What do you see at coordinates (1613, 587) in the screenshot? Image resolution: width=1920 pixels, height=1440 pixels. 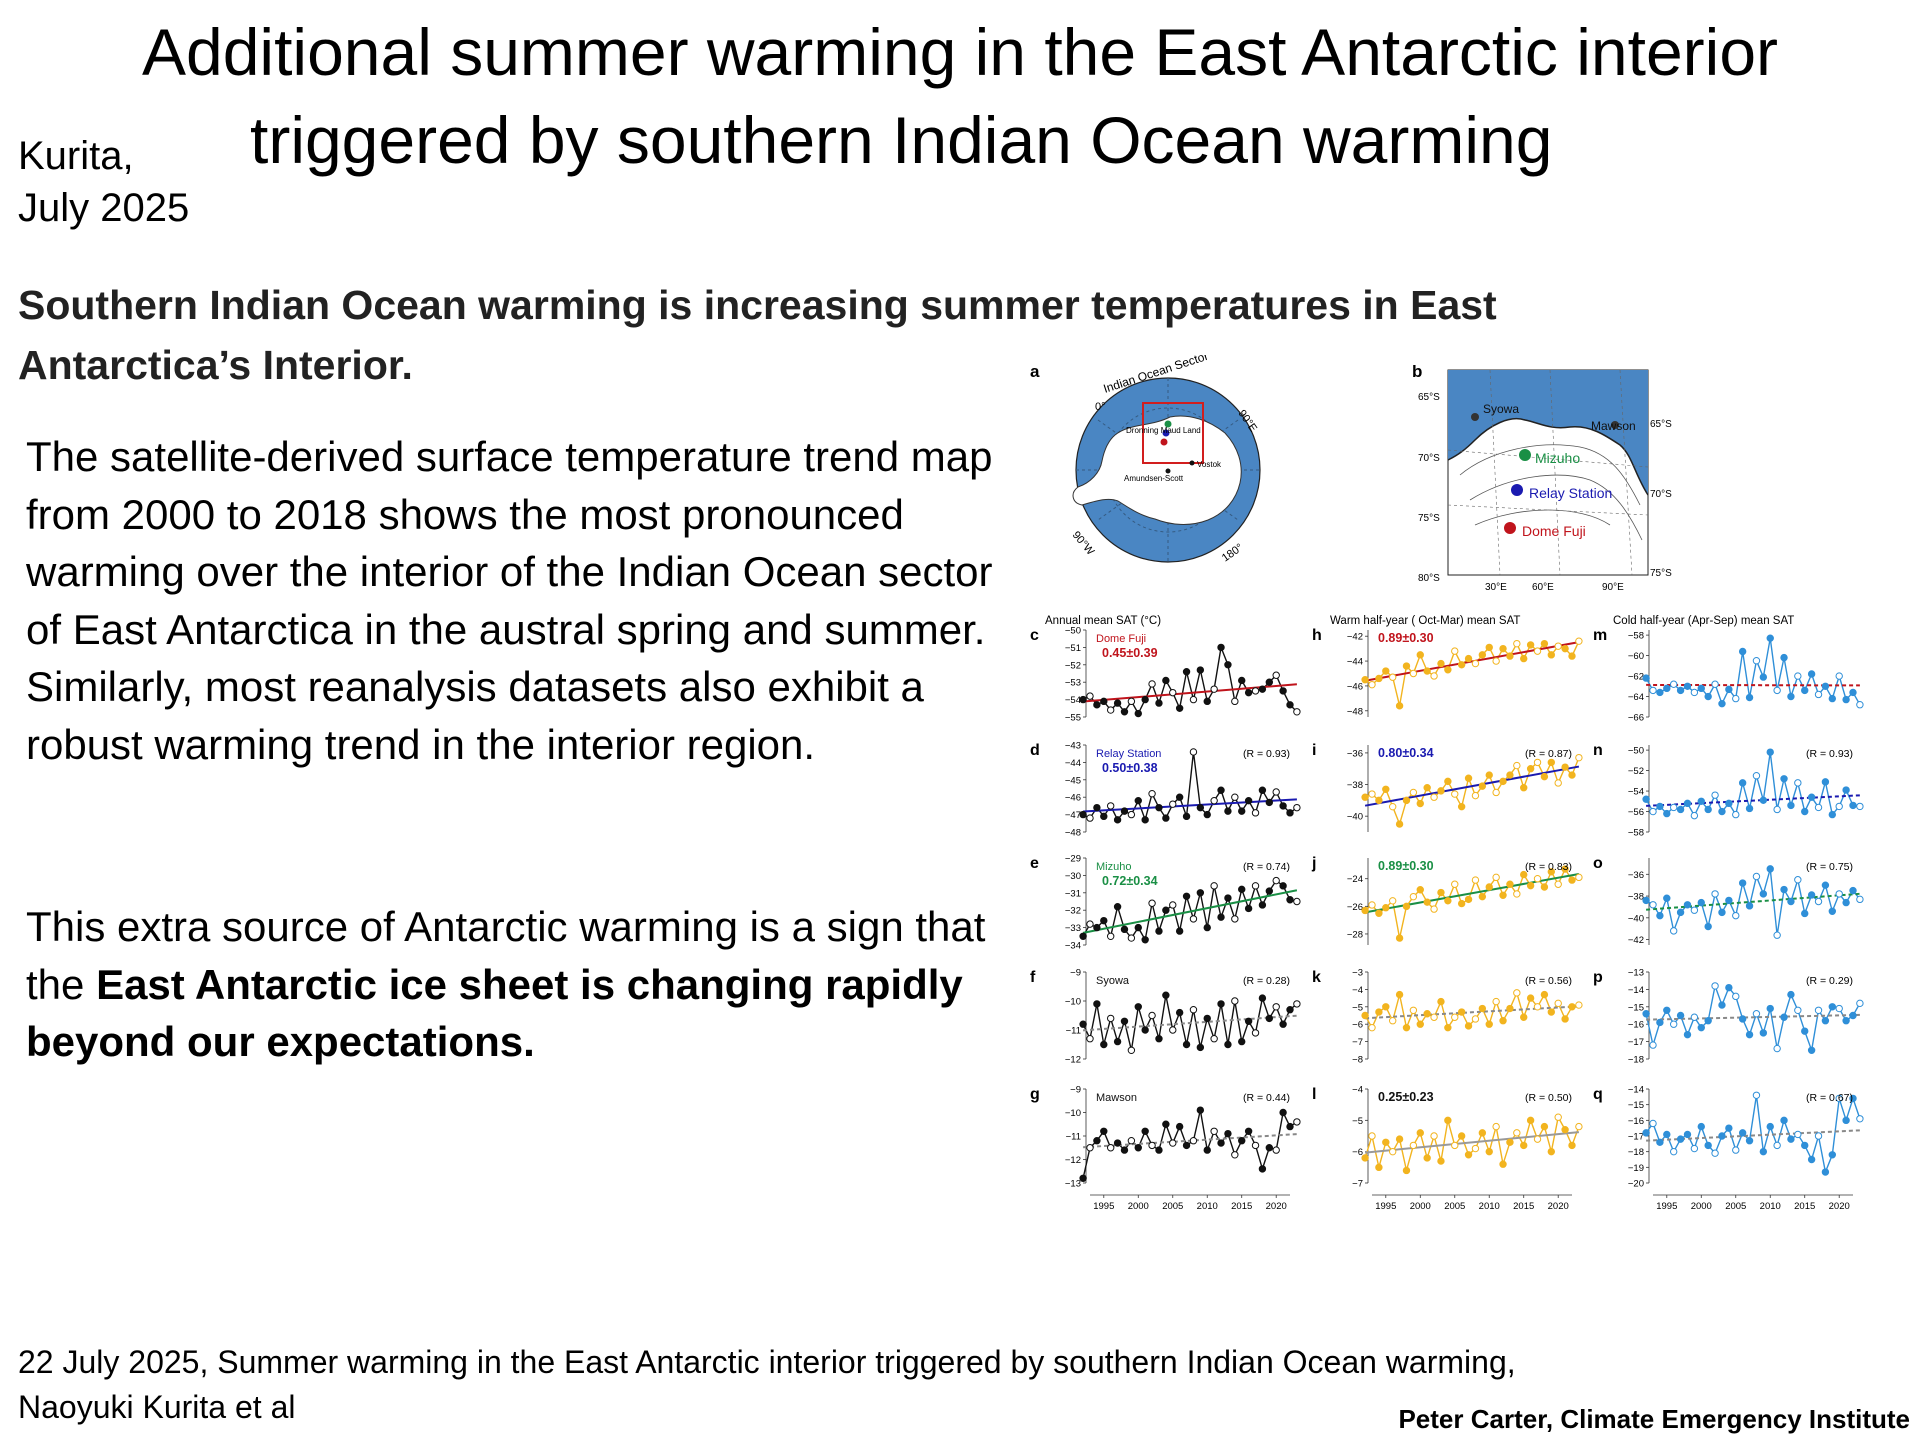 I see `lon-label: 90°E` at bounding box center [1613, 587].